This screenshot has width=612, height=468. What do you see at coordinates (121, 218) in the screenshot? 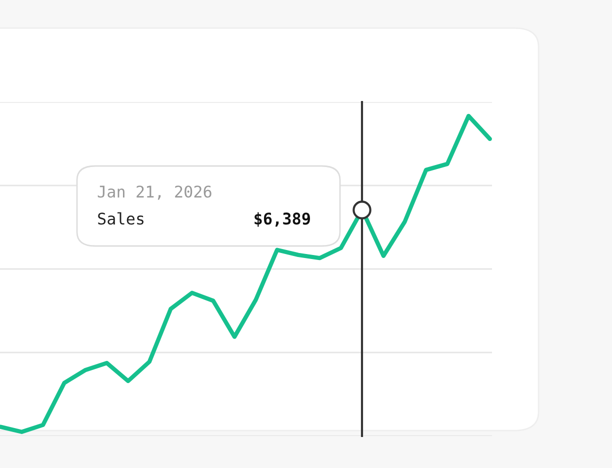
I see `annotation: Sales` at bounding box center [121, 218].